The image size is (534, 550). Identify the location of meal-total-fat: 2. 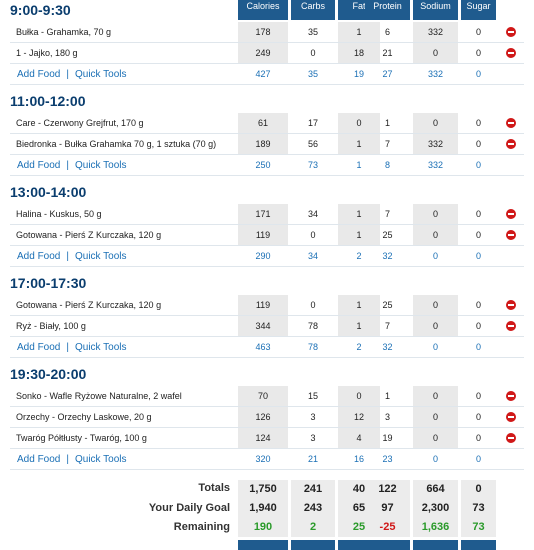
(359, 347).